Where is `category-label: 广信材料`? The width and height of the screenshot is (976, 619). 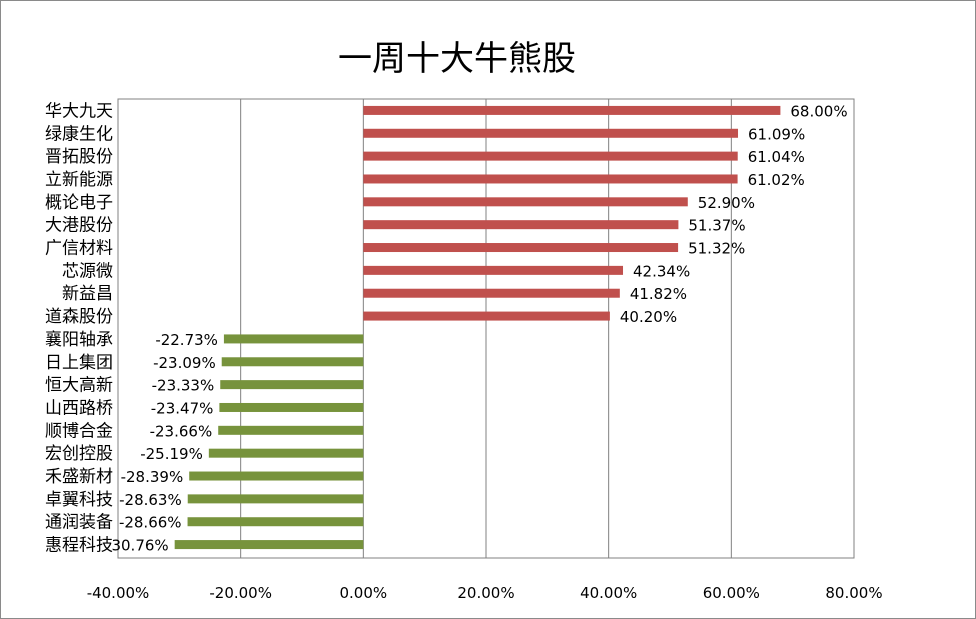 category-label: 广信材料 is located at coordinates (79, 249).